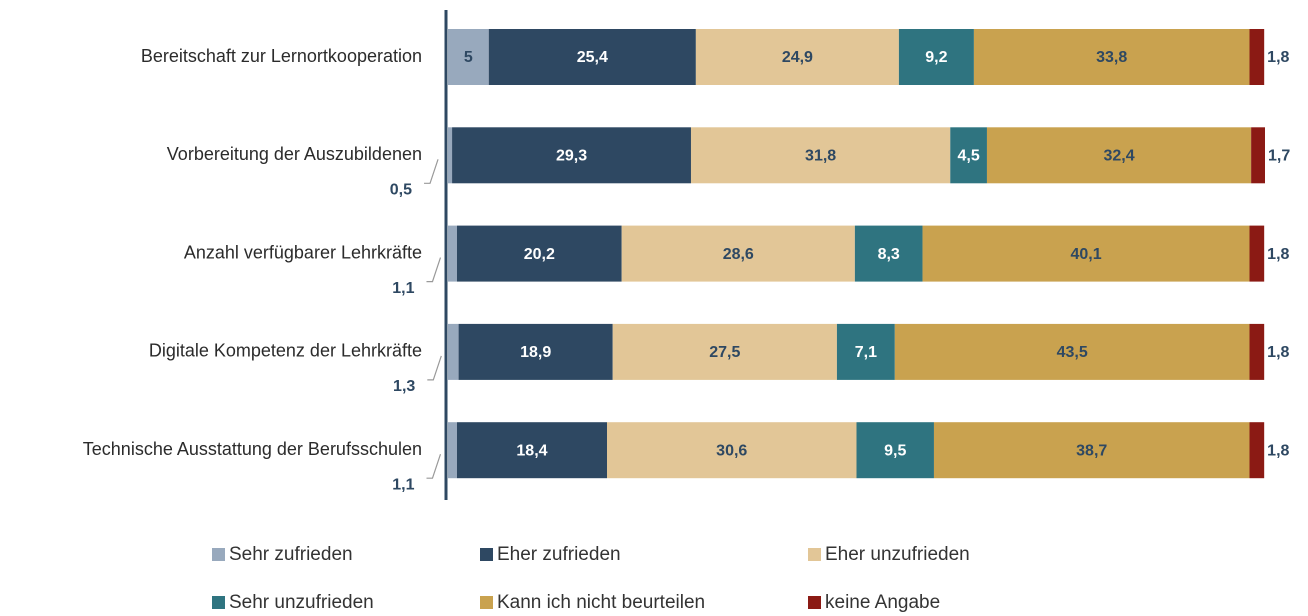 The height and width of the screenshot is (616, 1308). Describe the element at coordinates (285, 351) in the screenshot. I see `category-label: Digitale Kompetenz der Lehrkräfte` at that location.